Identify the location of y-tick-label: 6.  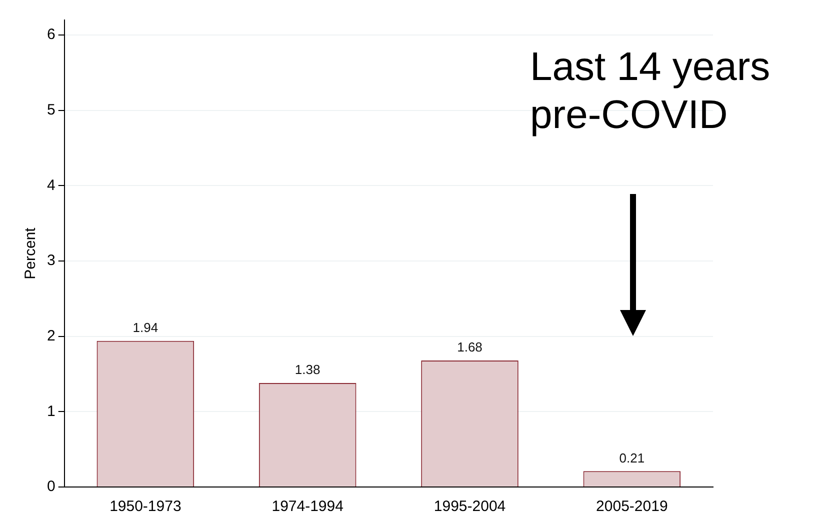
(51, 35).